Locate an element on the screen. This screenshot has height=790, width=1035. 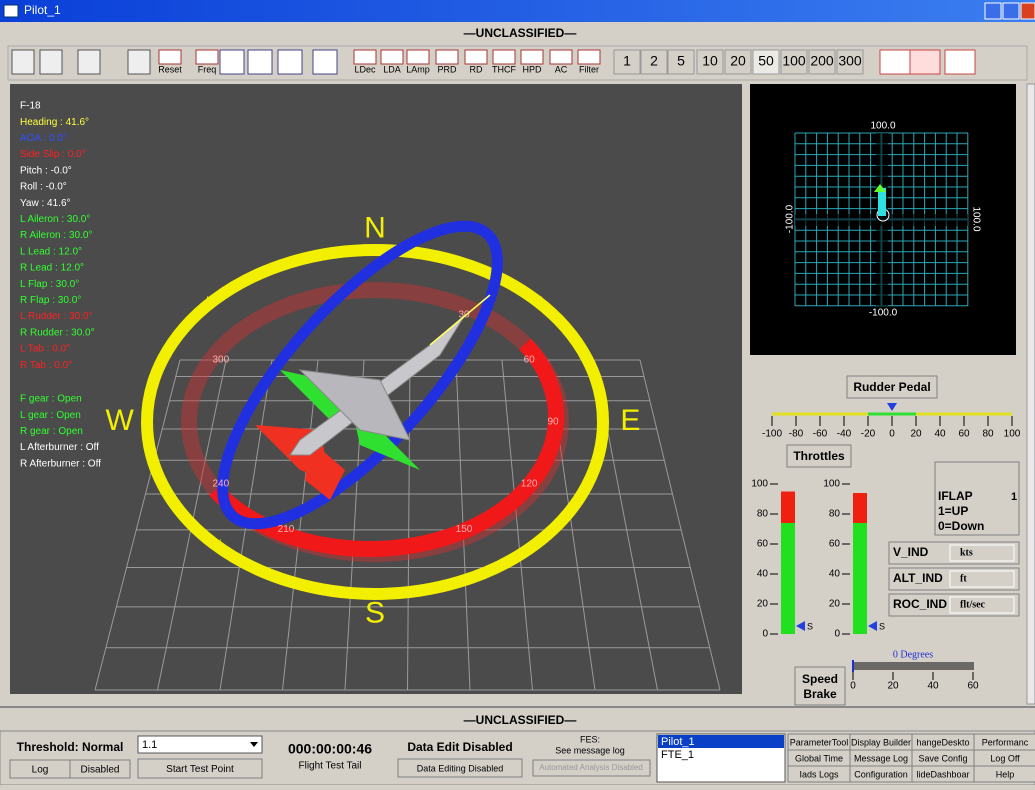
speed-brake-button is located at coordinates (820, 686).